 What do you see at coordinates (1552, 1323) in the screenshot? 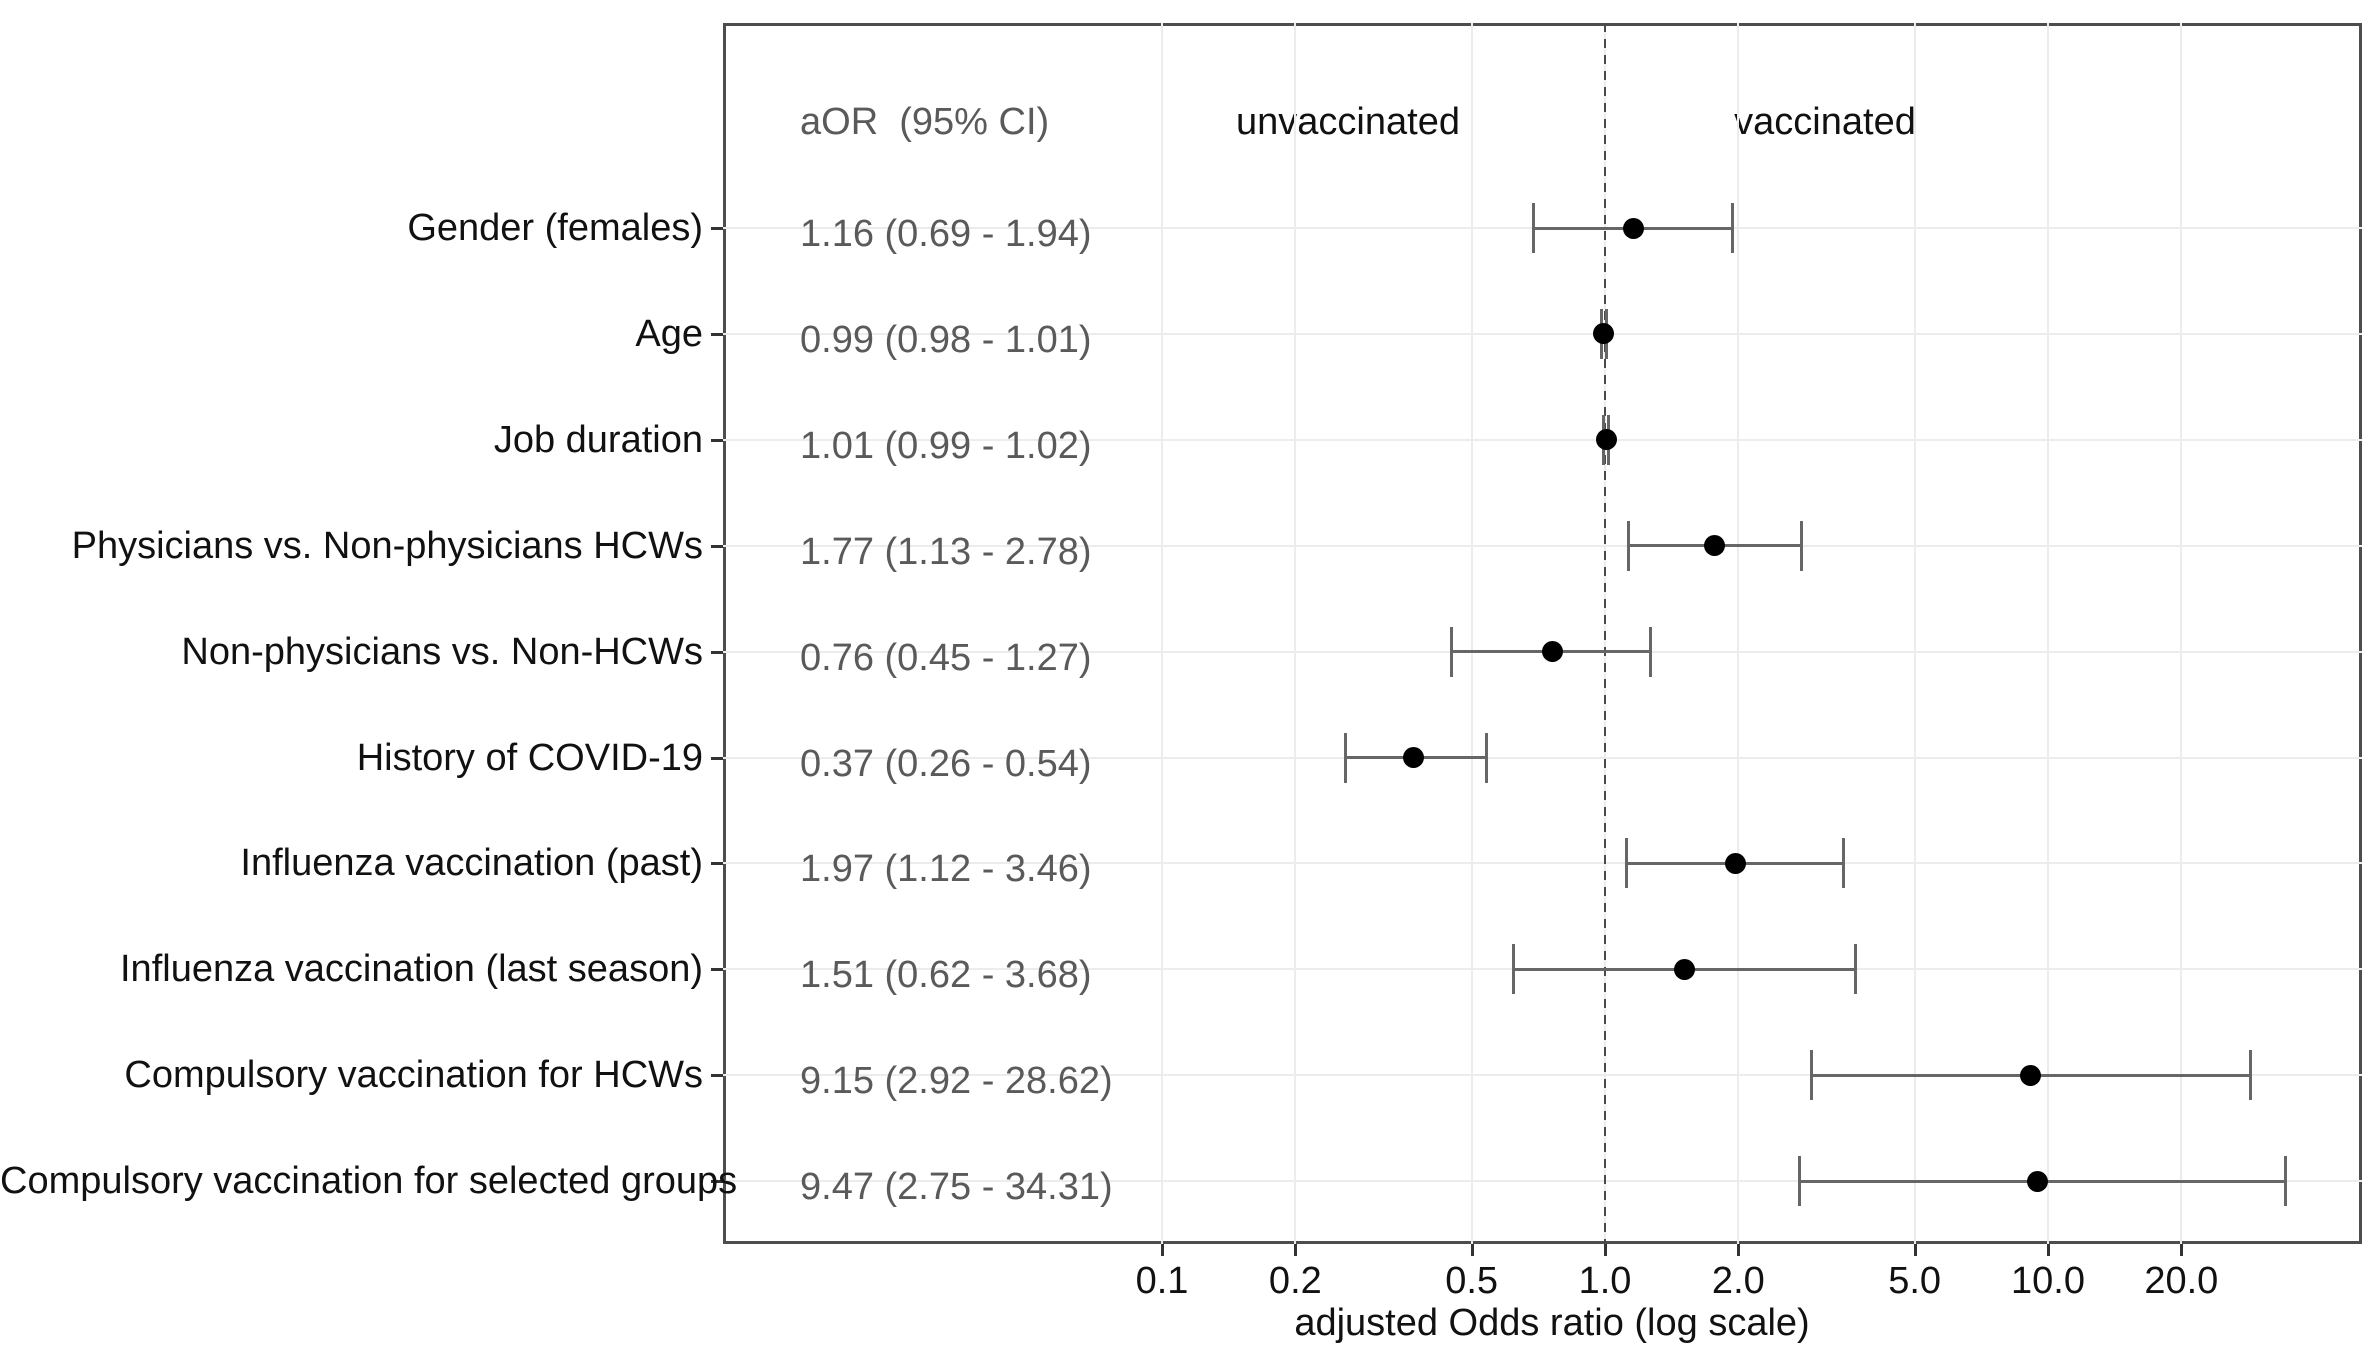
I see `x-axis-title: adjusted Odds ratio (log scale)` at bounding box center [1552, 1323].